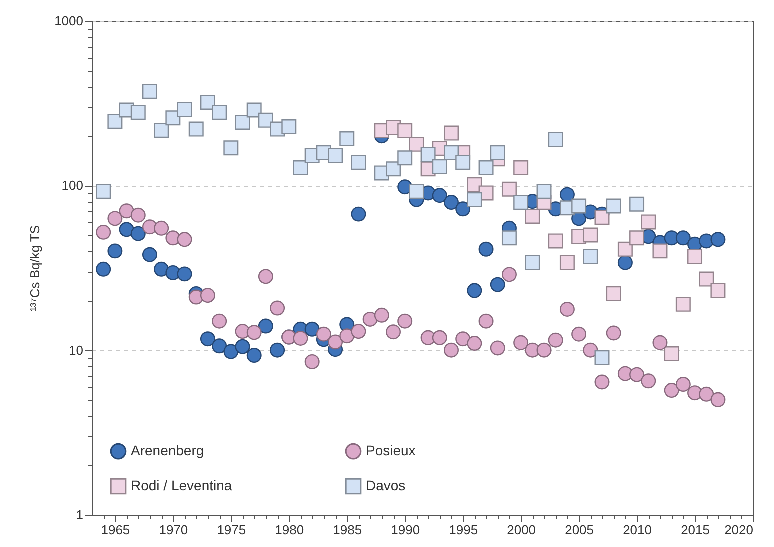 Image resolution: width=774 pixels, height=547 pixels. What do you see at coordinates (521, 530) in the screenshot?
I see `x-tick-label: 2000` at bounding box center [521, 530].